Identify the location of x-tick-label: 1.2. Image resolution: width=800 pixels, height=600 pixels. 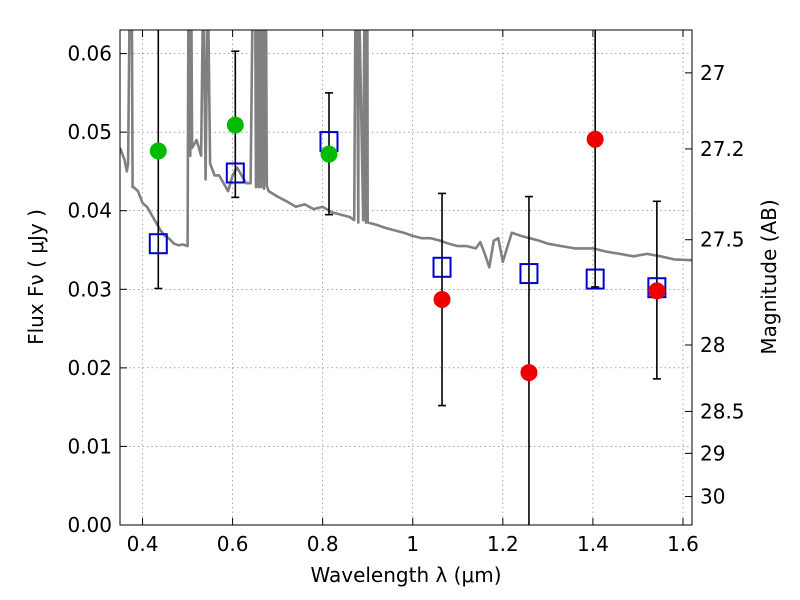
(503, 544).